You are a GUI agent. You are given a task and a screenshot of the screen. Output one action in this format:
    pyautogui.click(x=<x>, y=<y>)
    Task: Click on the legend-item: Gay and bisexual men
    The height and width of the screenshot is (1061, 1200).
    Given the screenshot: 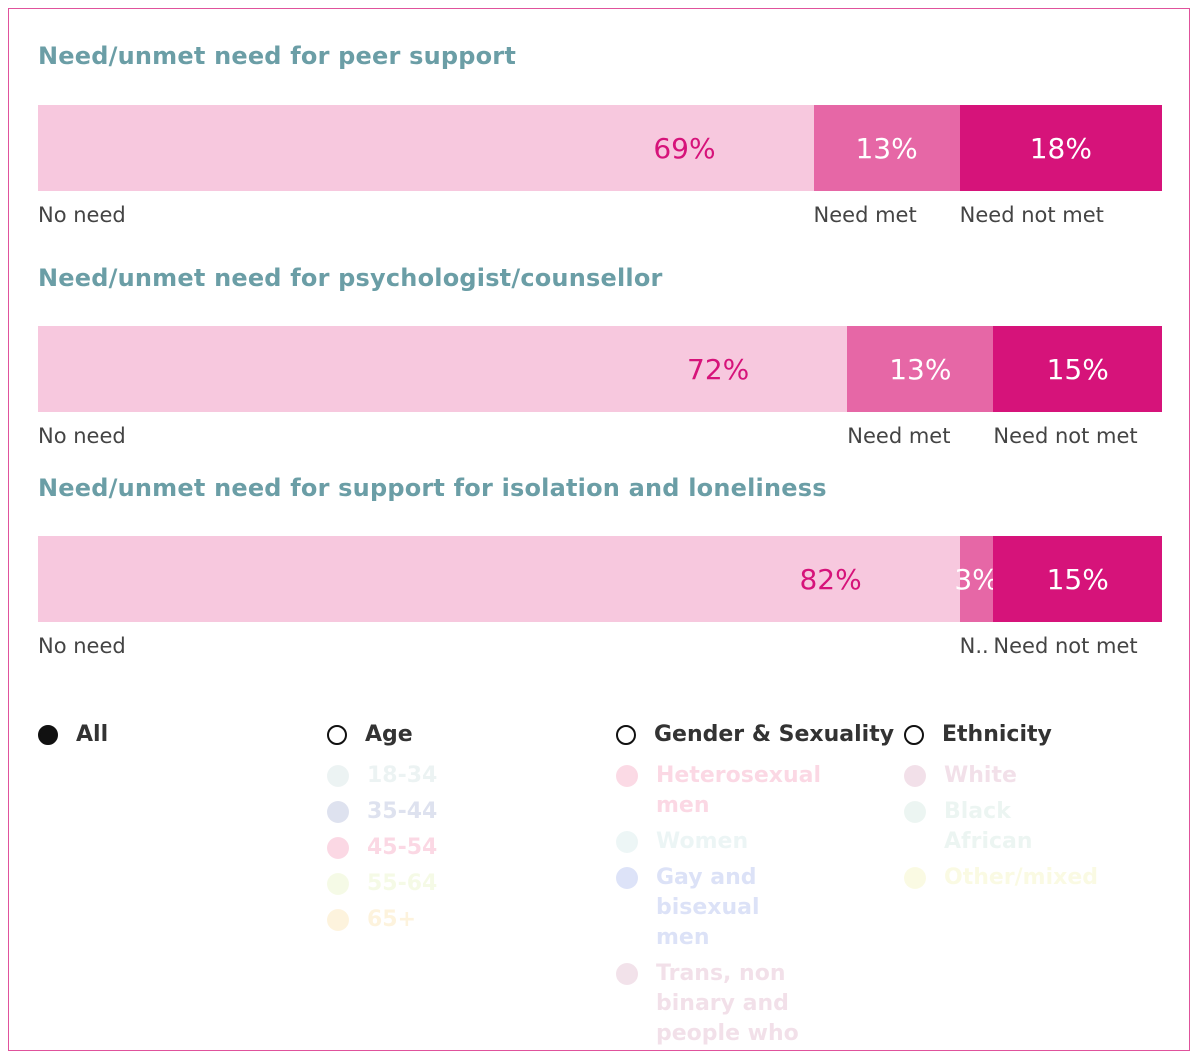 What is the action you would take?
    pyautogui.click(x=755, y=908)
    